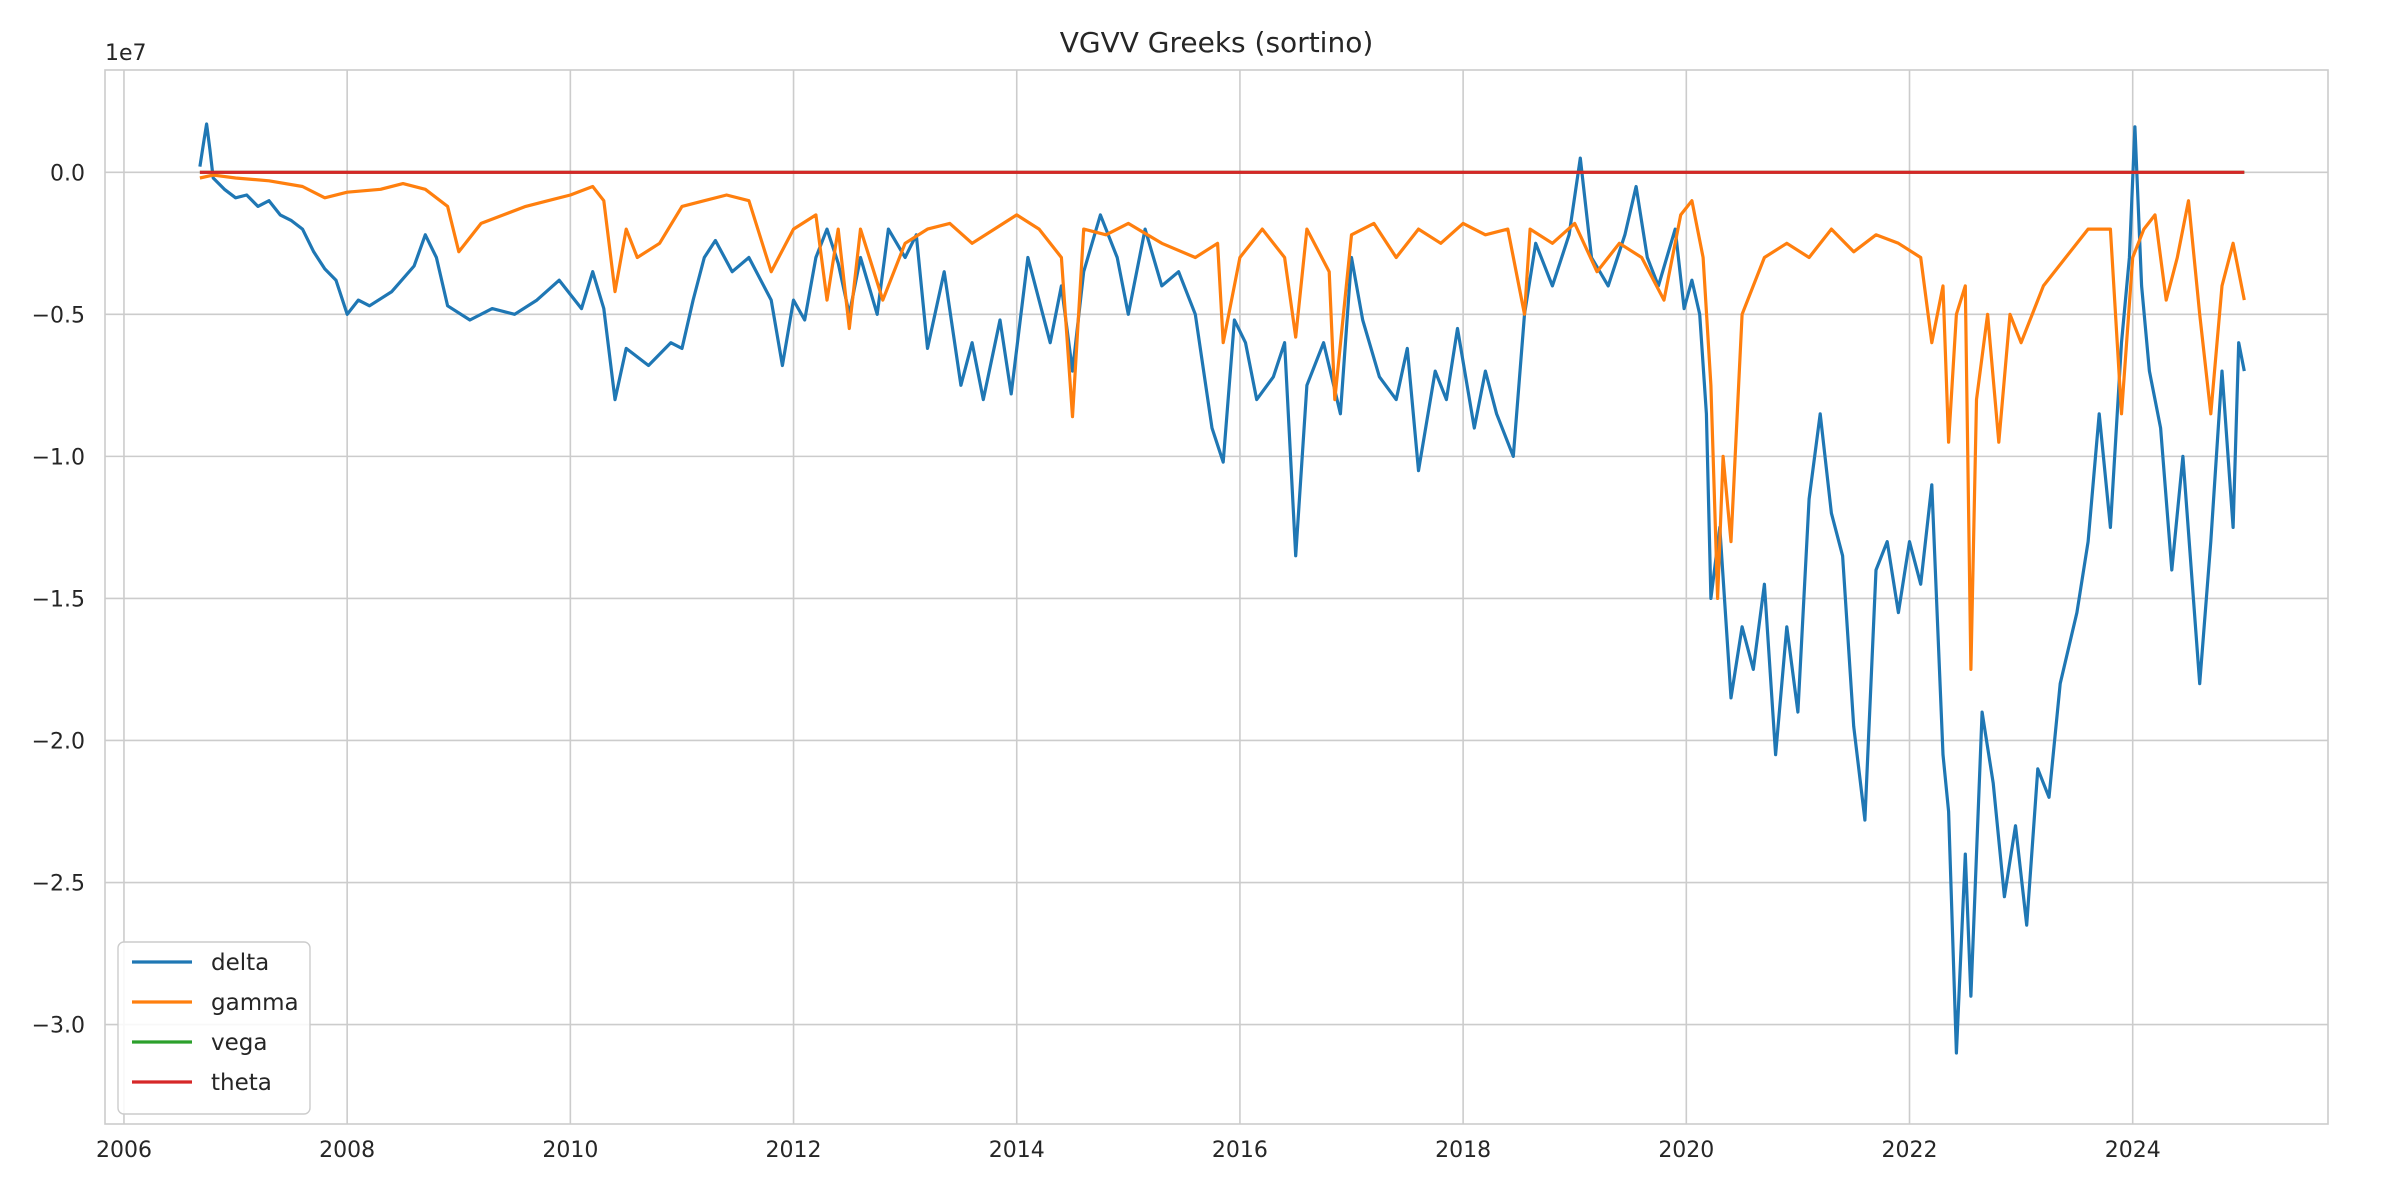 Image resolution: width=2400 pixels, height=1200 pixels. I want to click on y-tick-label: −2.5, so click(58, 884).